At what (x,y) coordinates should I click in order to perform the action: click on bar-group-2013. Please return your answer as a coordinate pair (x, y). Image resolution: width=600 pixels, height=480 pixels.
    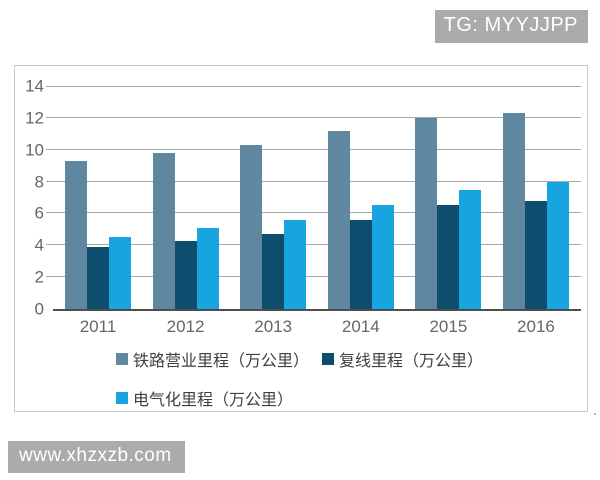
    Looking at the image, I should click on (273, 197).